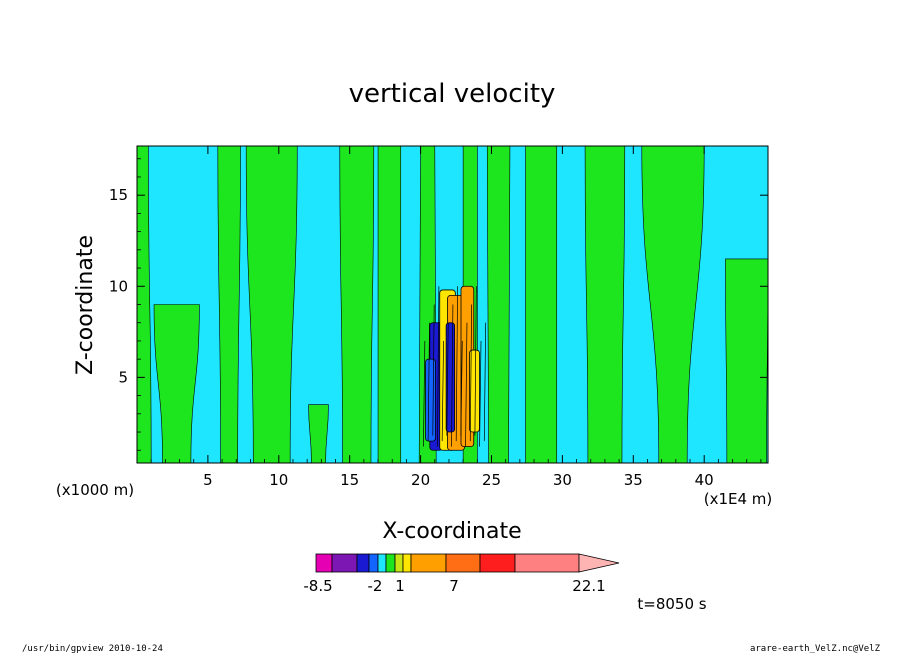 The image size is (904, 654). What do you see at coordinates (278, 480) in the screenshot?
I see `x-tick-label: 10` at bounding box center [278, 480].